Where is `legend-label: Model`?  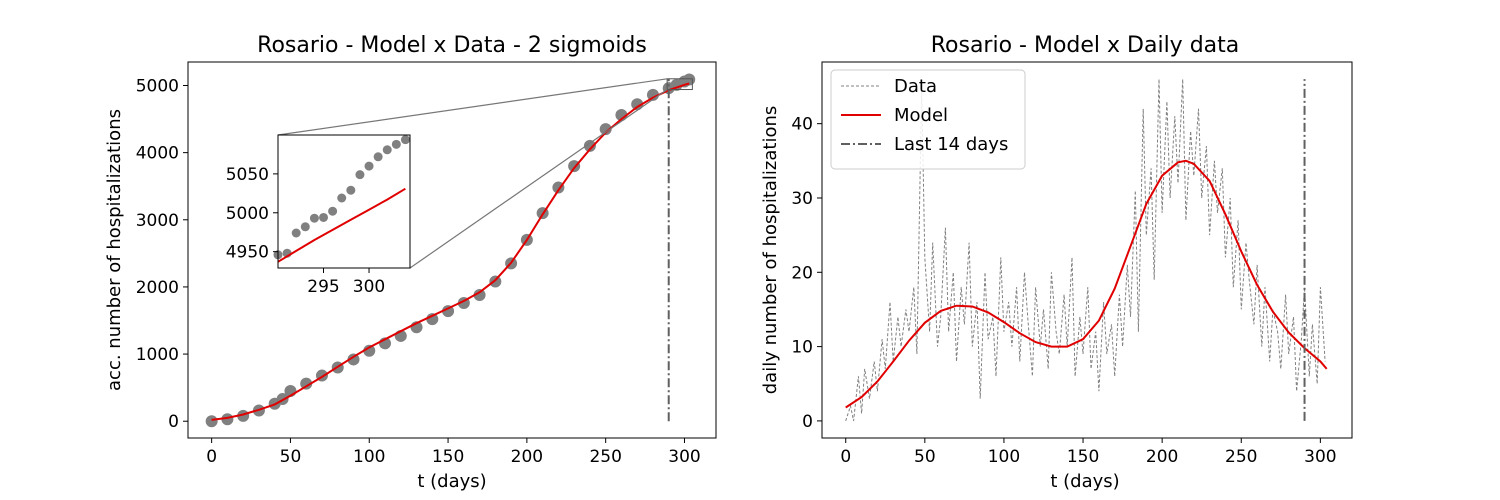 legend-label: Model is located at coordinates (921, 115).